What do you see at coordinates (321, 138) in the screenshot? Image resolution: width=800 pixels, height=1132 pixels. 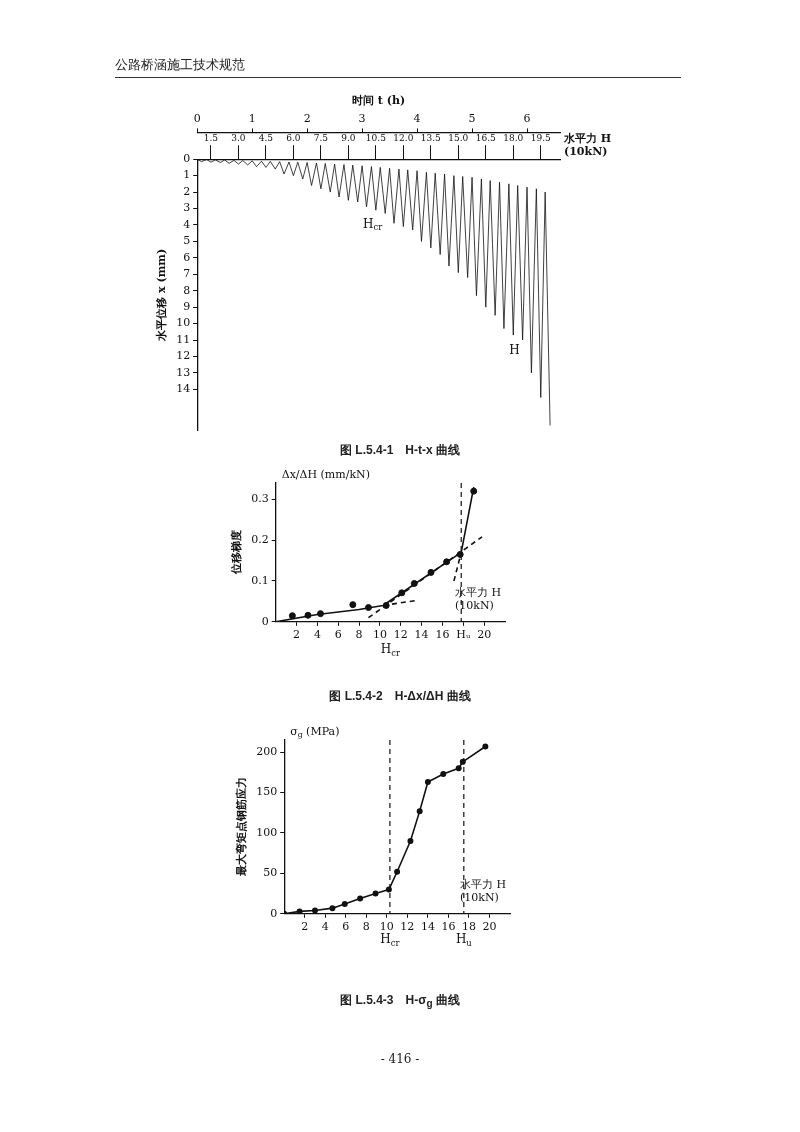 I see `x2-tick-label: 7.5` at bounding box center [321, 138].